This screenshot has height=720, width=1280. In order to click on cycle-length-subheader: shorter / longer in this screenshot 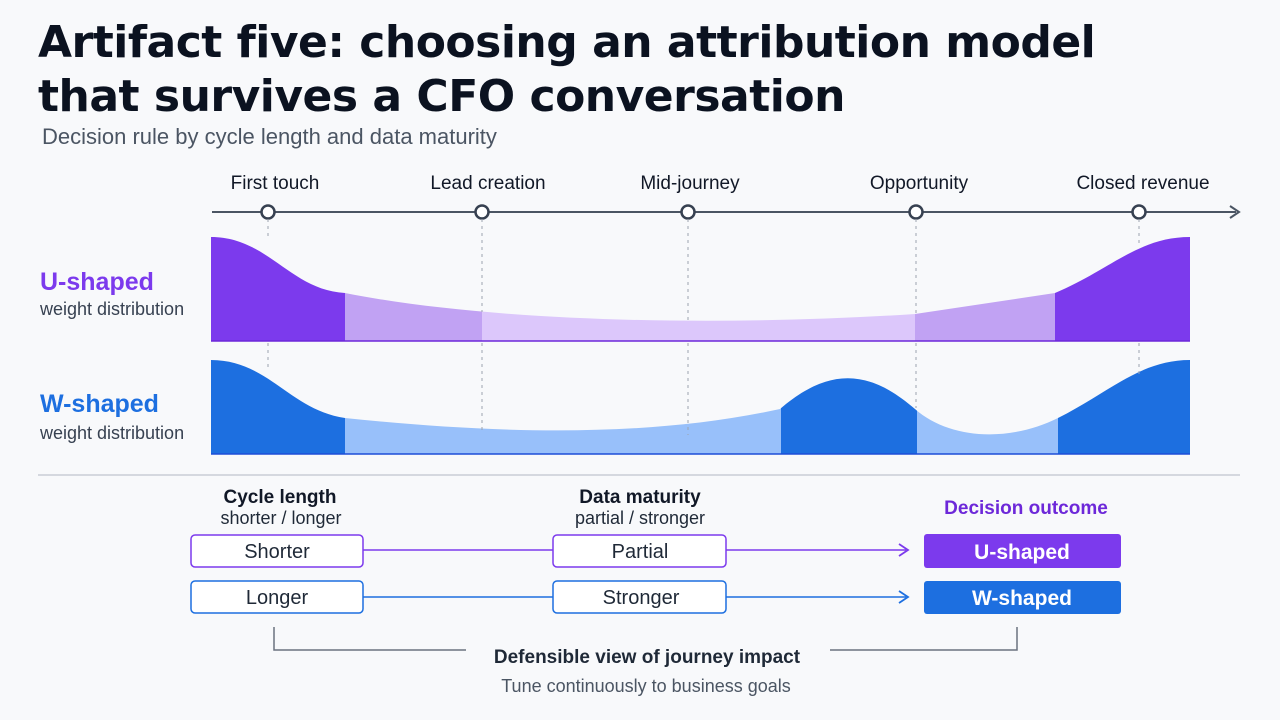, I will do `click(280, 518)`.